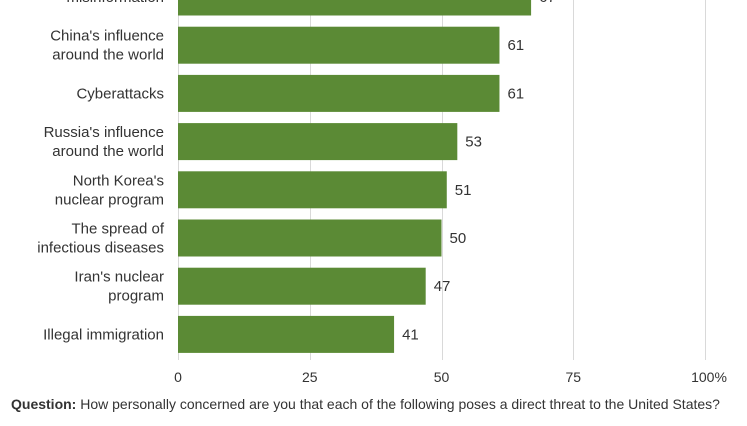 This screenshot has height=426, width=747. I want to click on x-axis-tick-labels: 0 25 50 75 100%, so click(450, 377).